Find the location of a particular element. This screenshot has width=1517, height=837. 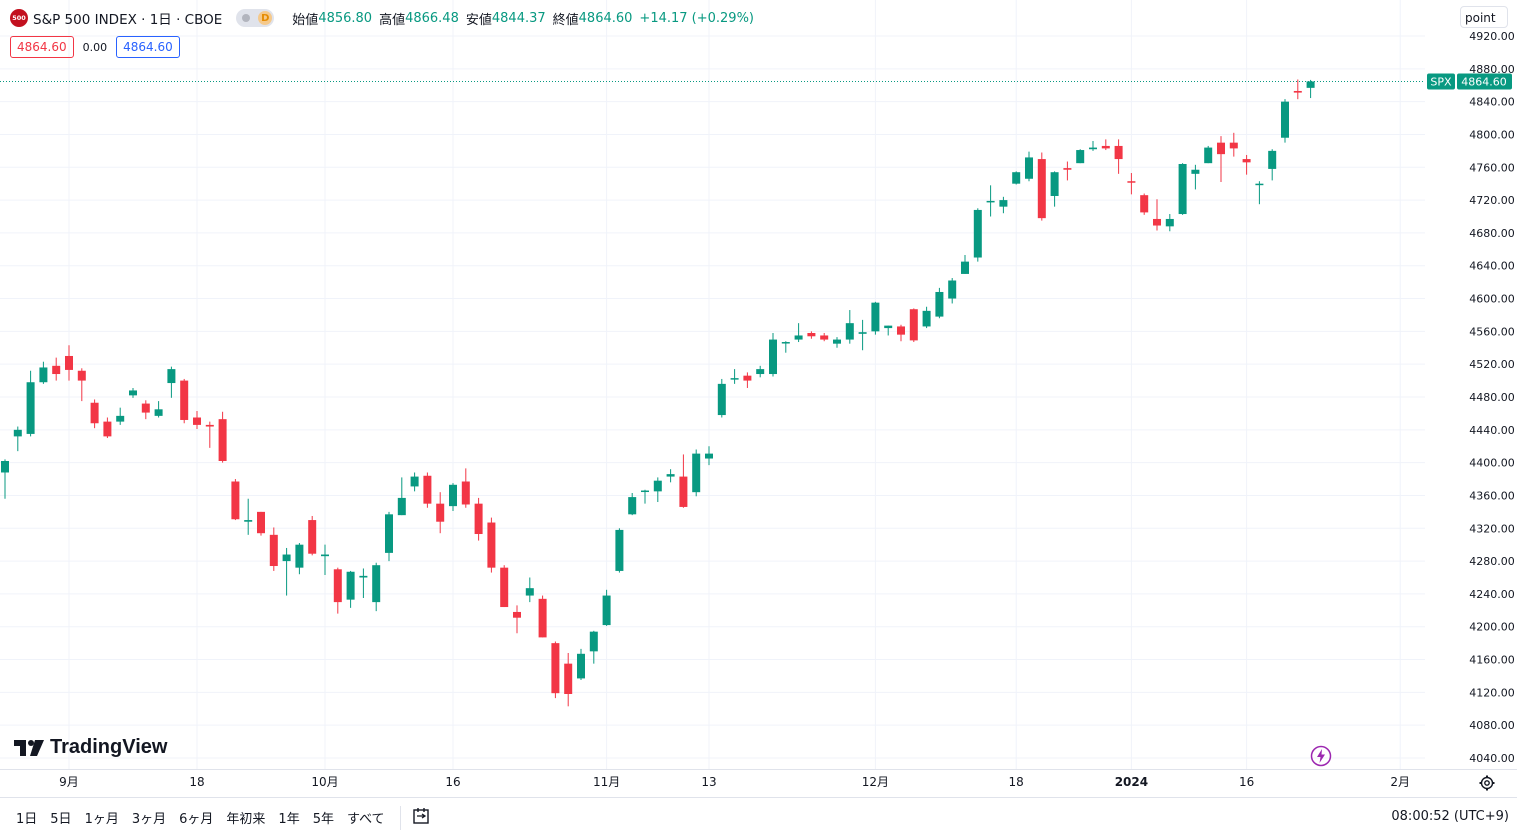

range-1m-button: 1ヶ月 is located at coordinates (101, 819).